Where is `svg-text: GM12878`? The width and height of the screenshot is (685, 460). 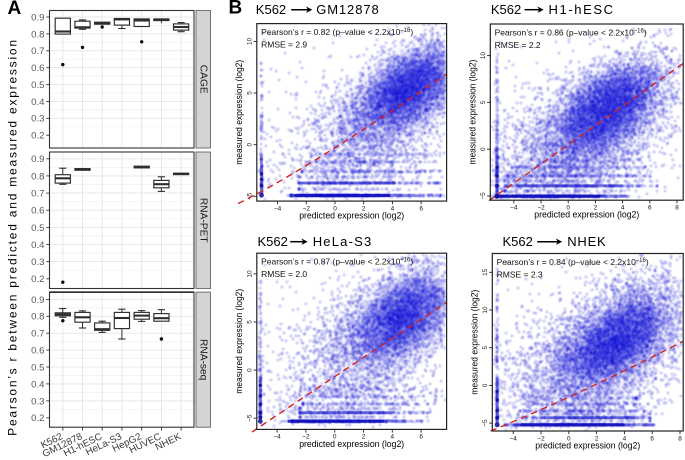
svg-text: GM12878 is located at coordinates (347, 9).